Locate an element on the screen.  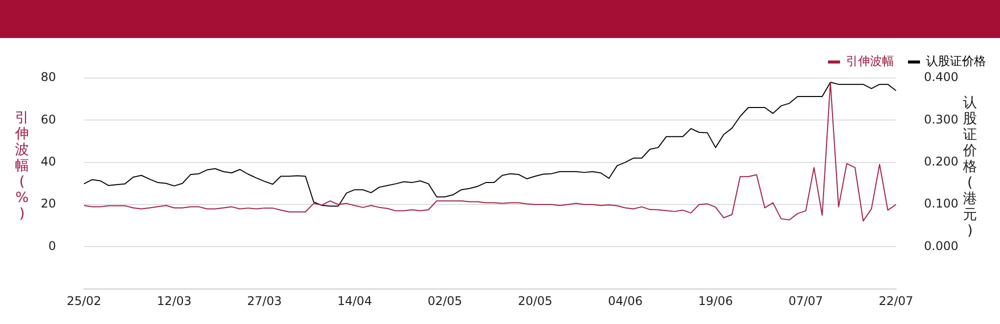
y-tick-label: 80 is located at coordinates (48, 77).